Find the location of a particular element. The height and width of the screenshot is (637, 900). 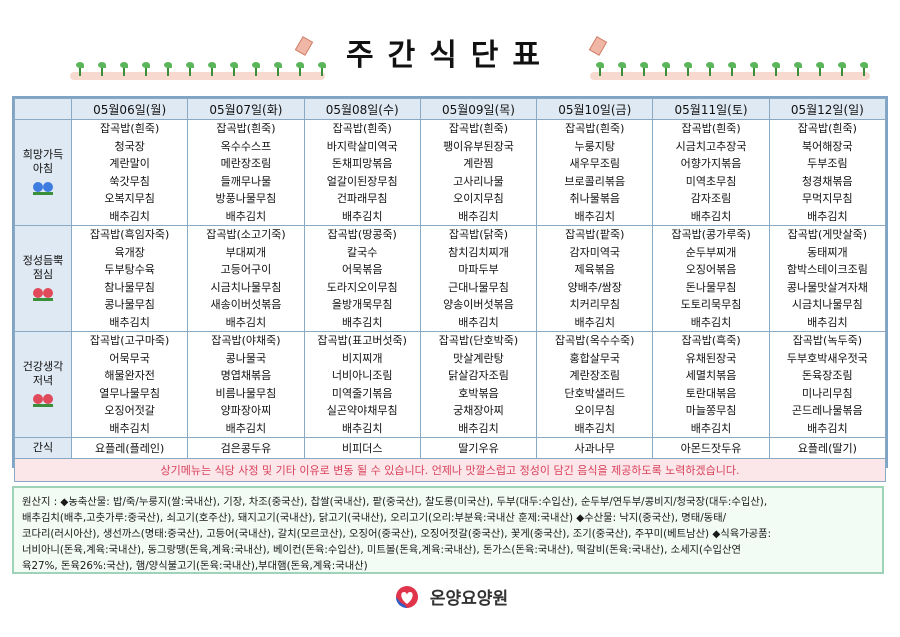

menu-item: 쑥갓무침 is located at coordinates (129, 181).